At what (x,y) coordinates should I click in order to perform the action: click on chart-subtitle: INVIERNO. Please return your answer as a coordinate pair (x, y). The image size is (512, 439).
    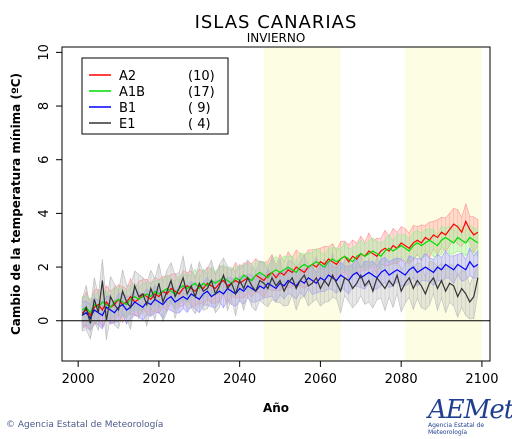
    Looking at the image, I should click on (276, 38).